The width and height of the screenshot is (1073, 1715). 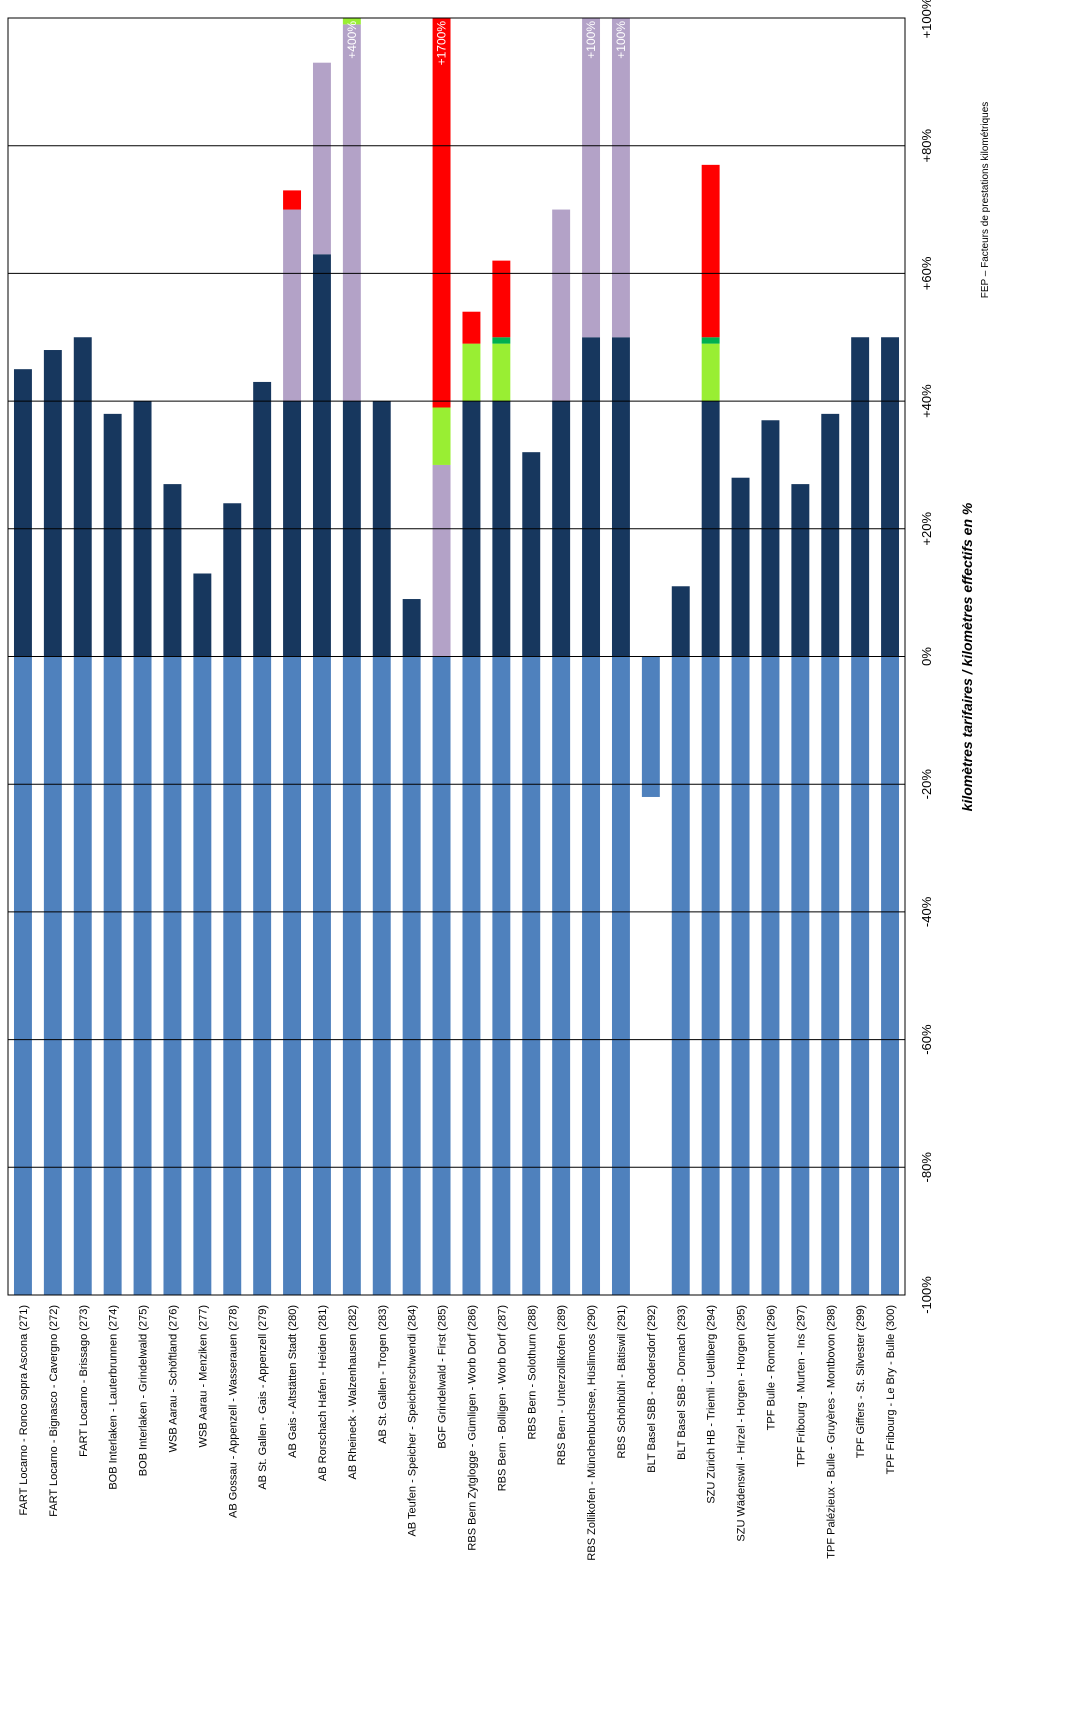 I want to click on y-tick-label: -100%, so click(x=926, y=1295).